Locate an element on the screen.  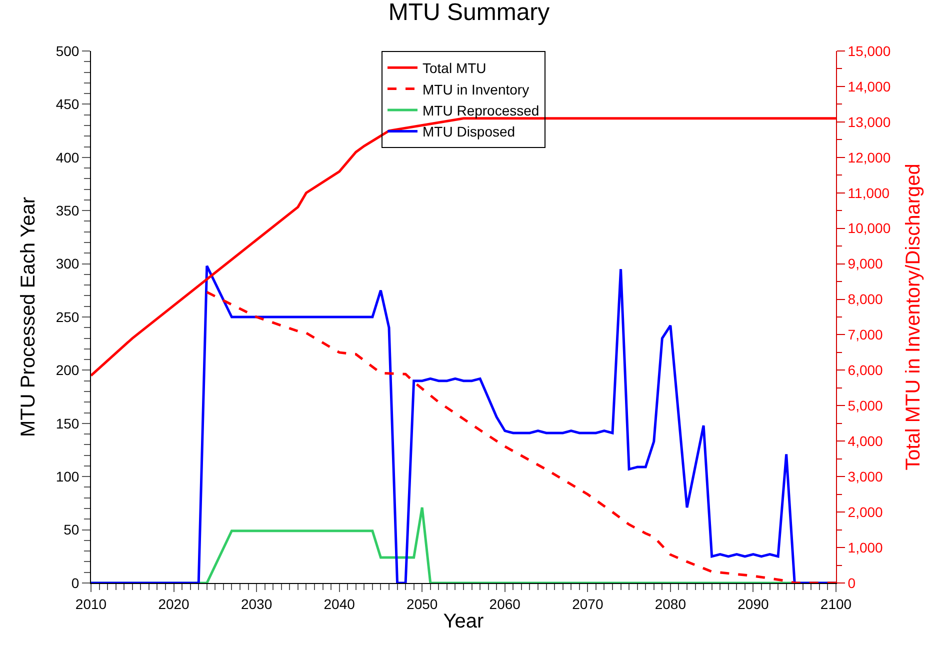
y-tick-label: 200 is located at coordinates (68, 370).